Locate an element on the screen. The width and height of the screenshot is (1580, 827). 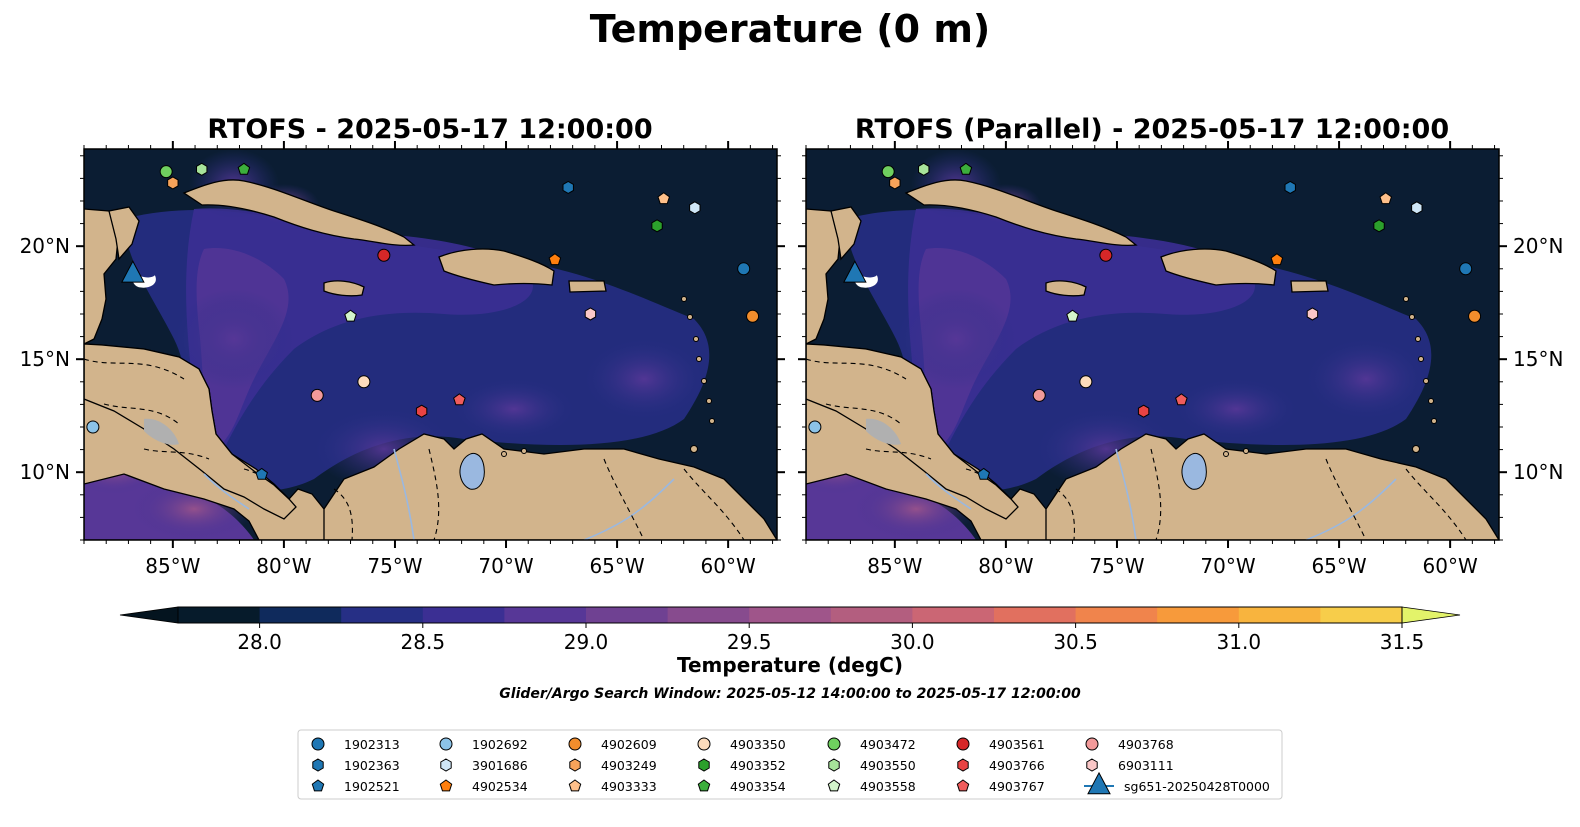
legend-box is located at coordinates (790, 764).